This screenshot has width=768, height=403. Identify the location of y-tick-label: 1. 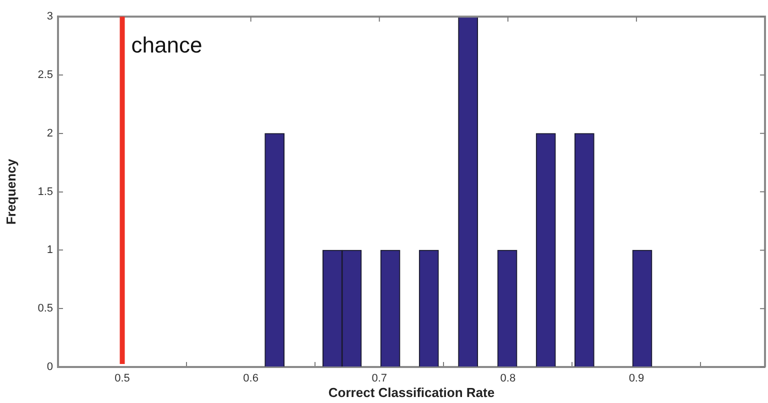
(49, 250).